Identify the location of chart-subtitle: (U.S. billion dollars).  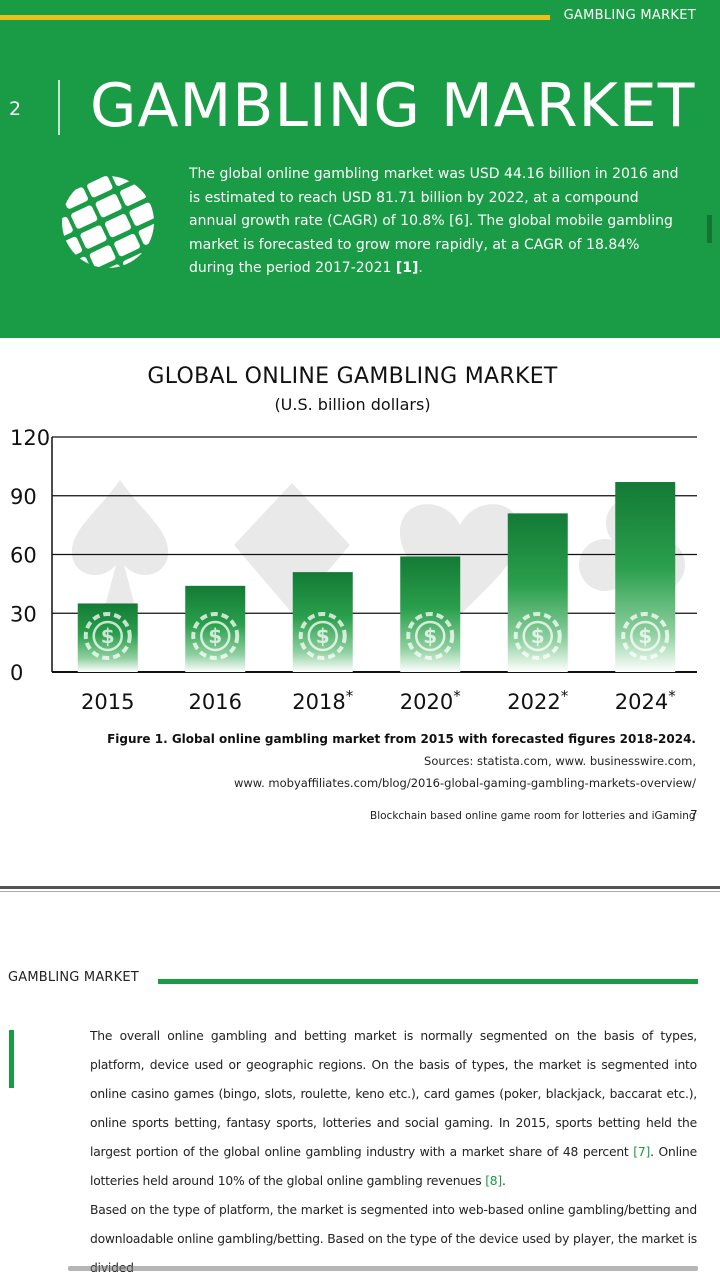
(352, 404).